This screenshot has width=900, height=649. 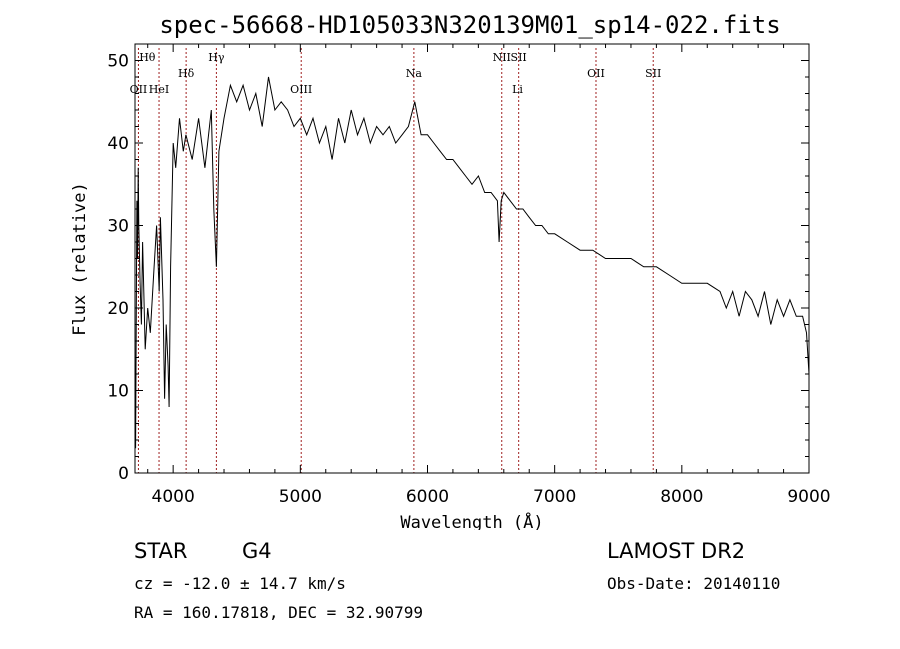 What do you see at coordinates (147, 57) in the screenshot?
I see `line-label: Hθ` at bounding box center [147, 57].